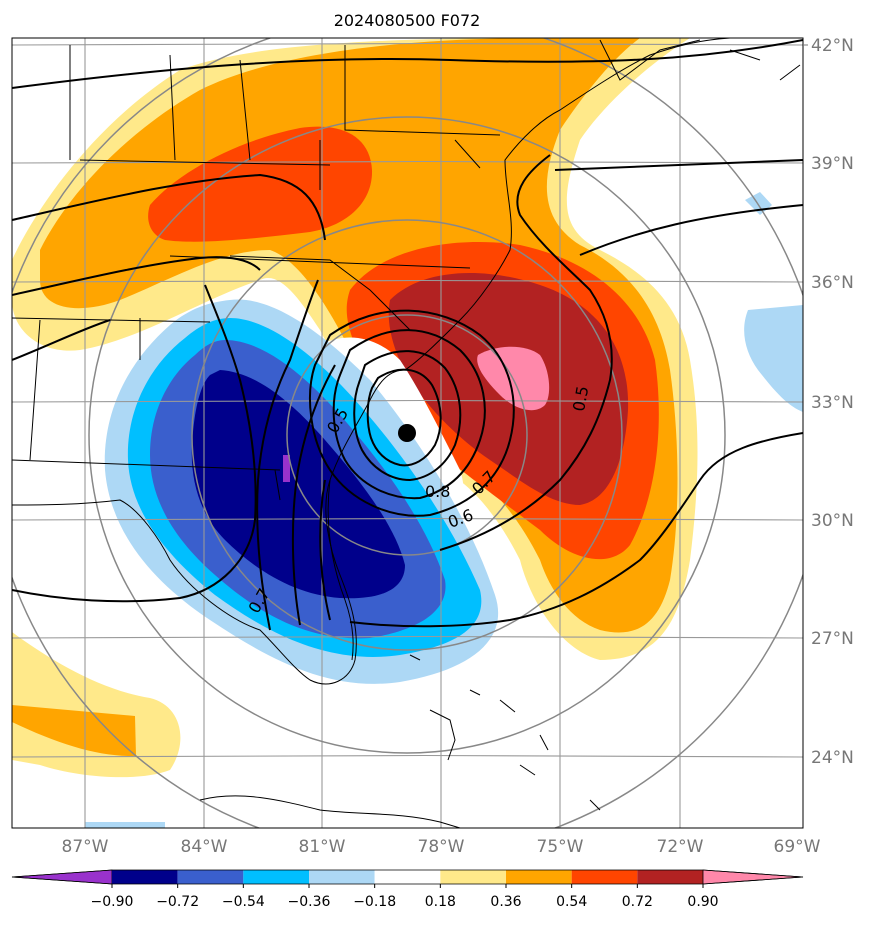 The height and width of the screenshot is (925, 873). What do you see at coordinates (637, 902) in the screenshot?
I see `colorbar-label: 0.72` at bounding box center [637, 902].